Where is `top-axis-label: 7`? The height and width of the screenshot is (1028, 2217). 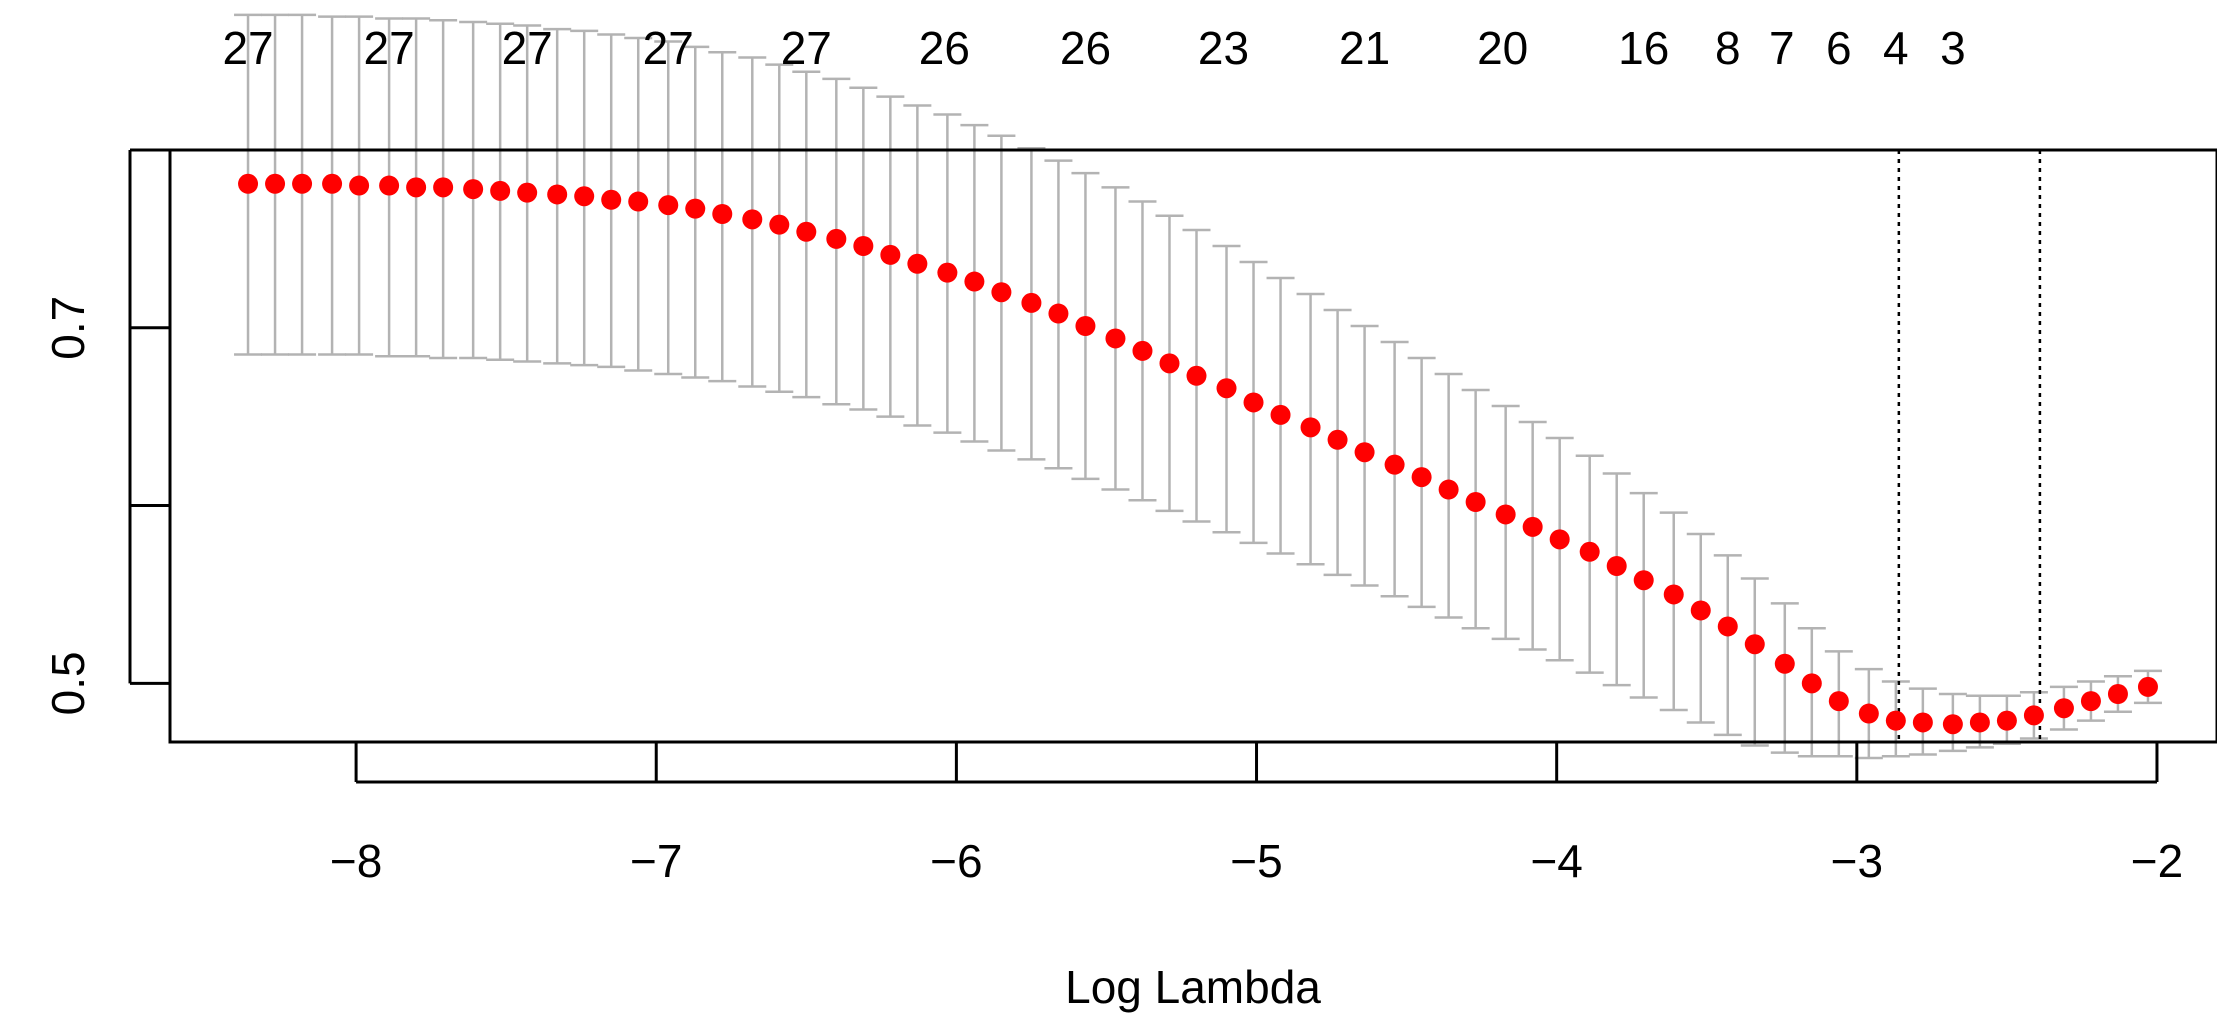
top-axis-label: 7 is located at coordinates (1782, 48).